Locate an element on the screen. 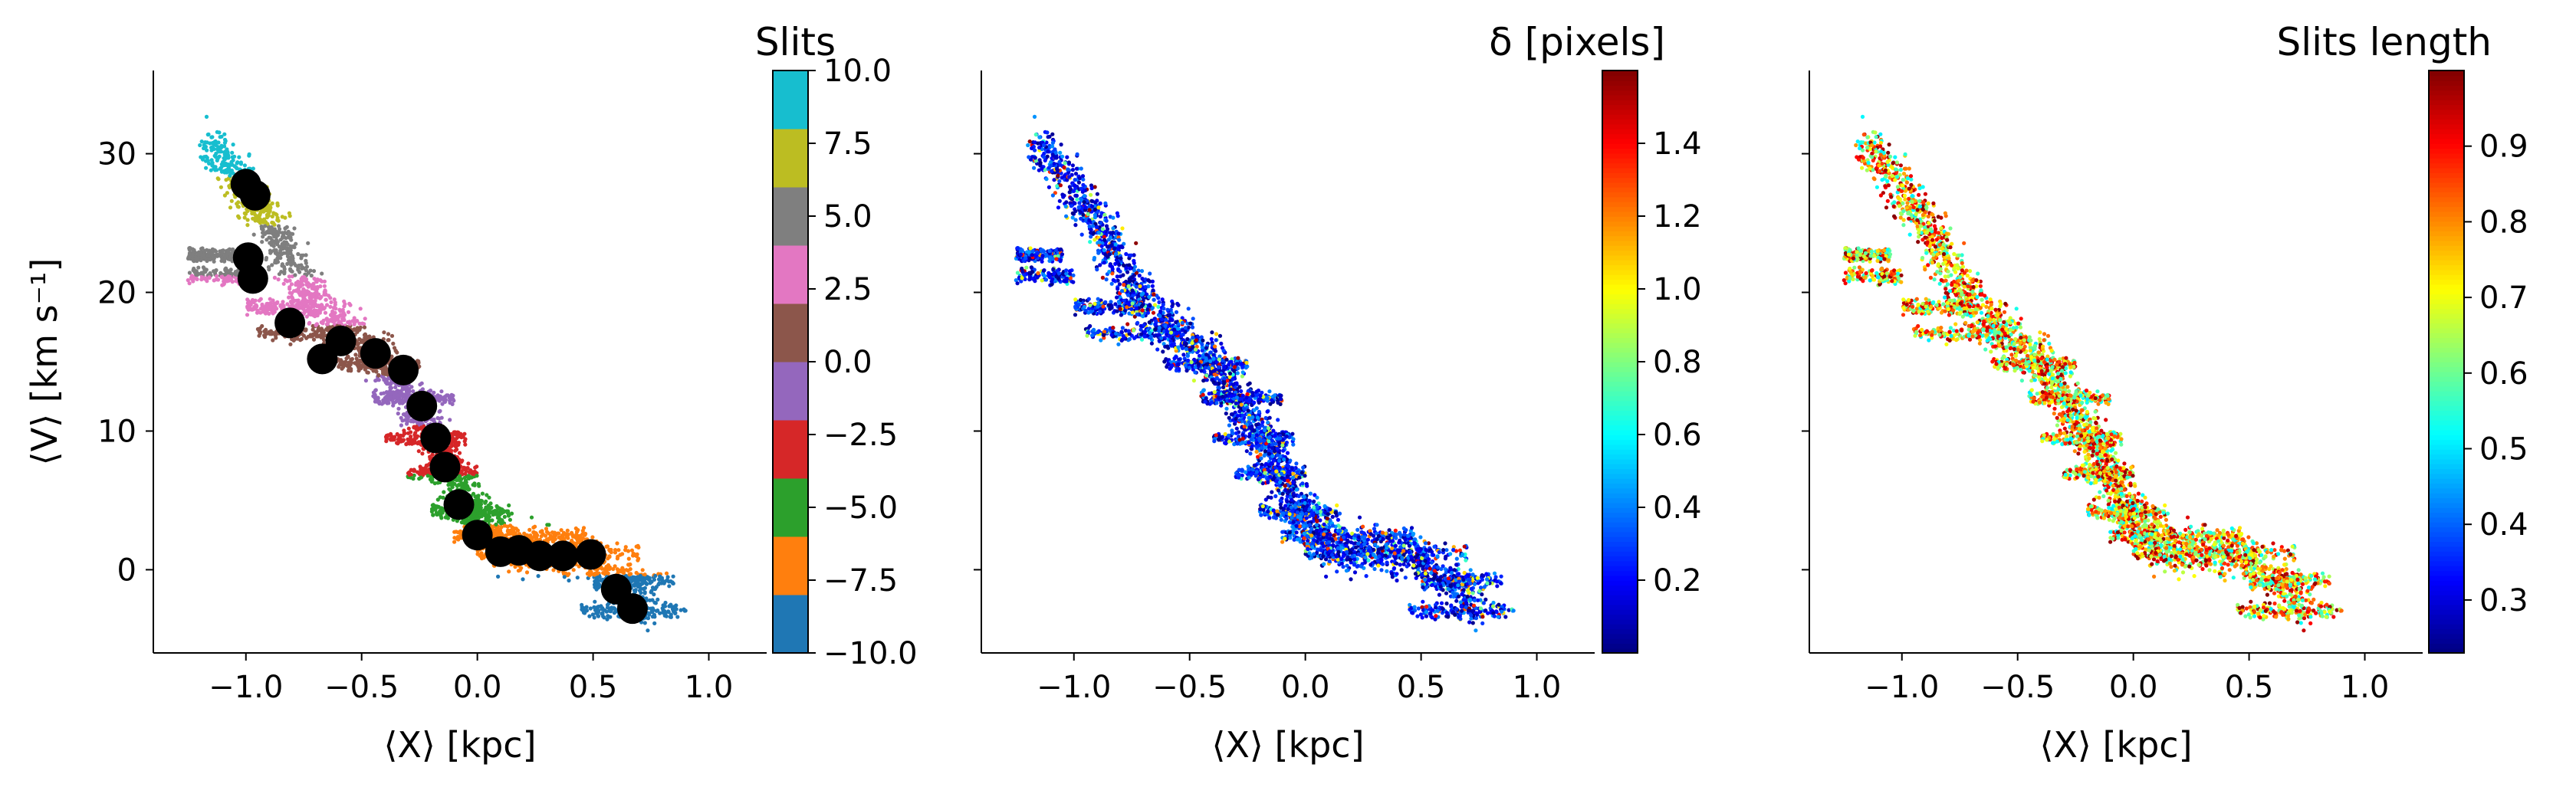  y-axis-label: ⟨V⟩ [km s⁻¹] is located at coordinates (44, 362).